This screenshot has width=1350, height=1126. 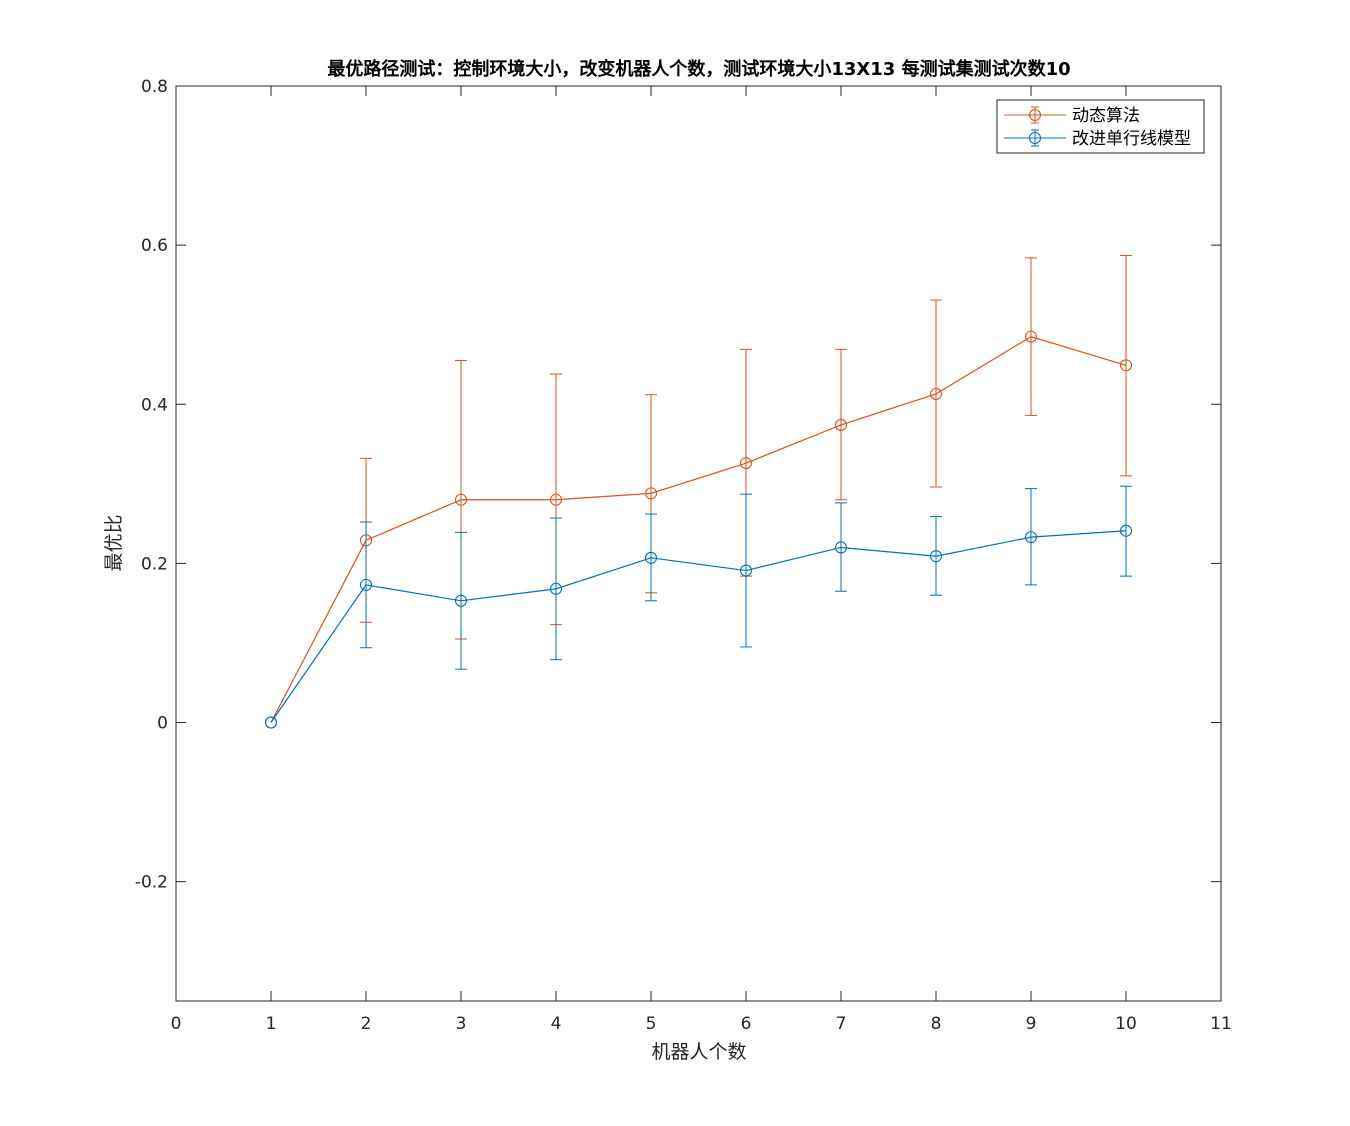 I want to click on x-axis-label: 机器人个数, so click(x=698, y=1052).